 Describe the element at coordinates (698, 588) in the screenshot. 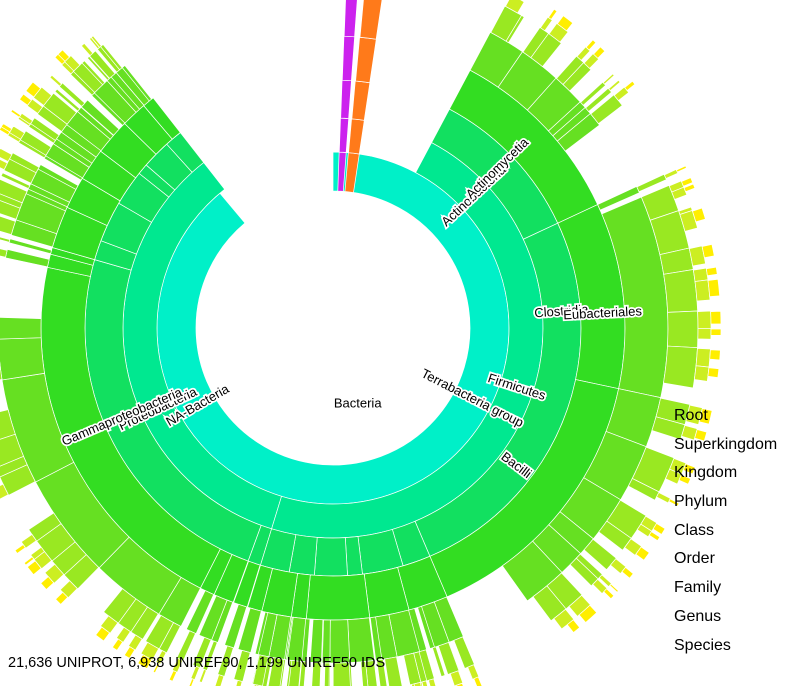

I see `legend-item-family: Family` at that location.